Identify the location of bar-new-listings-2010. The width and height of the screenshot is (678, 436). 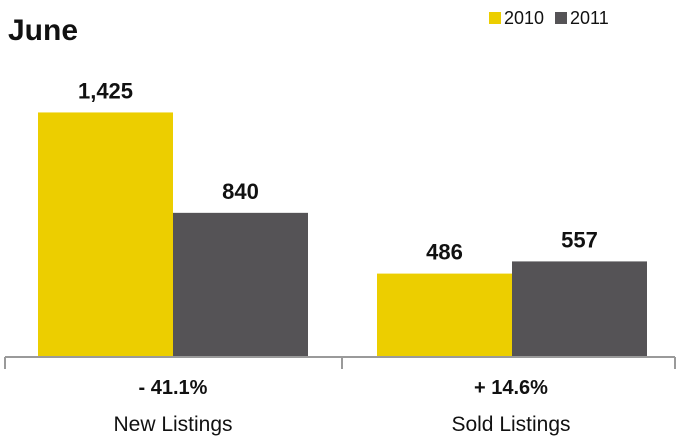
(105, 234).